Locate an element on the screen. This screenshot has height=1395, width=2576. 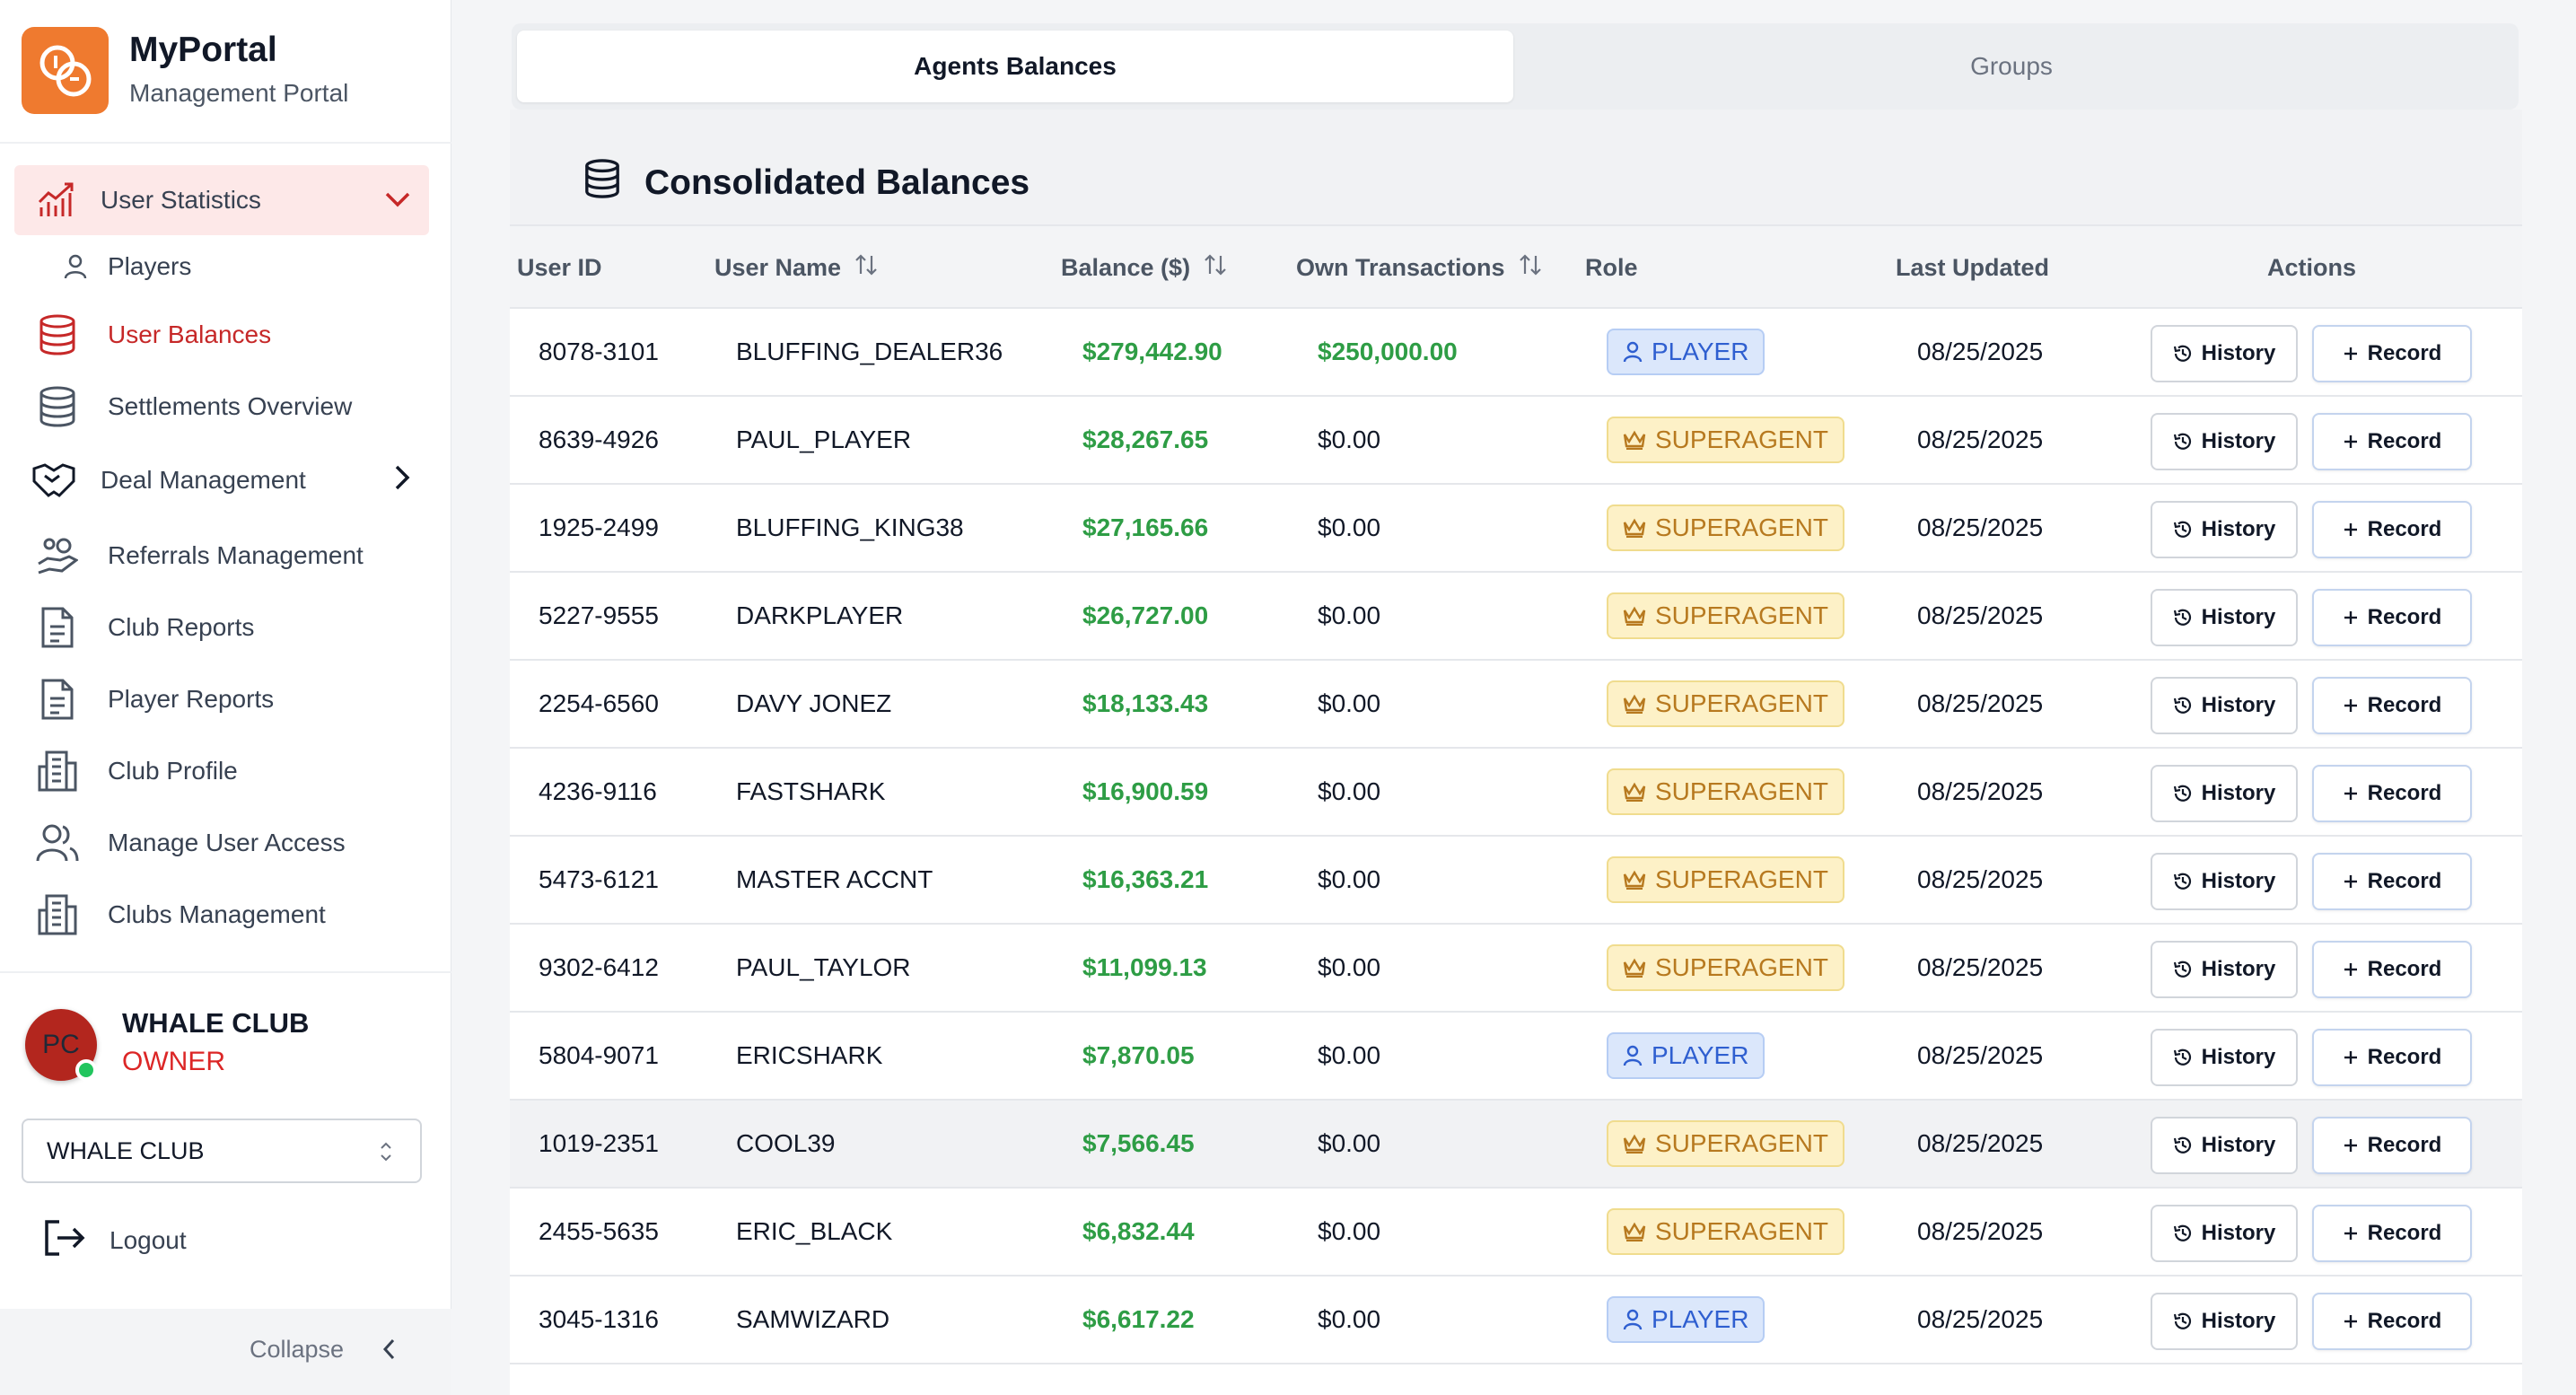
sidebar-item-deal-management: Deal Management is located at coordinates (221, 480).